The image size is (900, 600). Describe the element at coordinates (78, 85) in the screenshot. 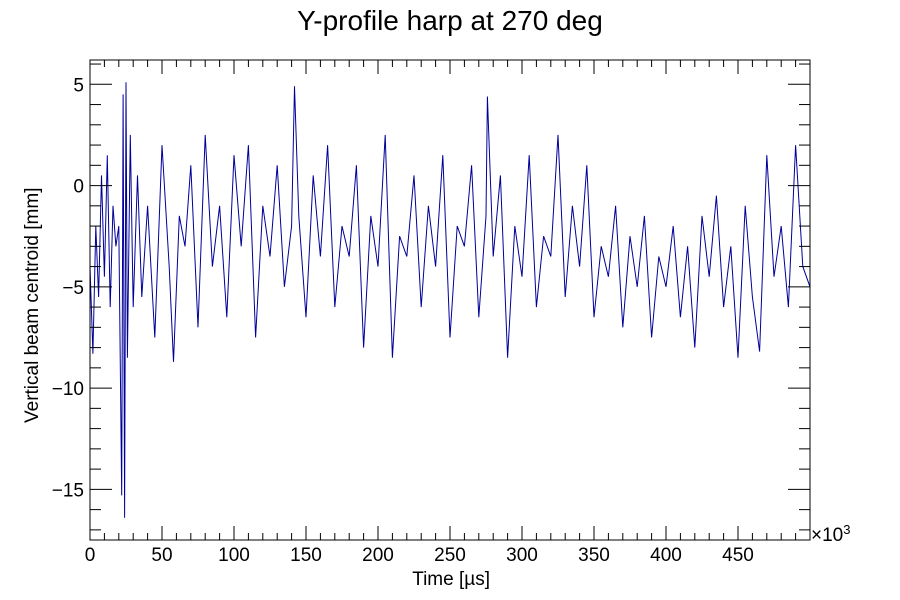

I see `y-tick-label: 5` at that location.